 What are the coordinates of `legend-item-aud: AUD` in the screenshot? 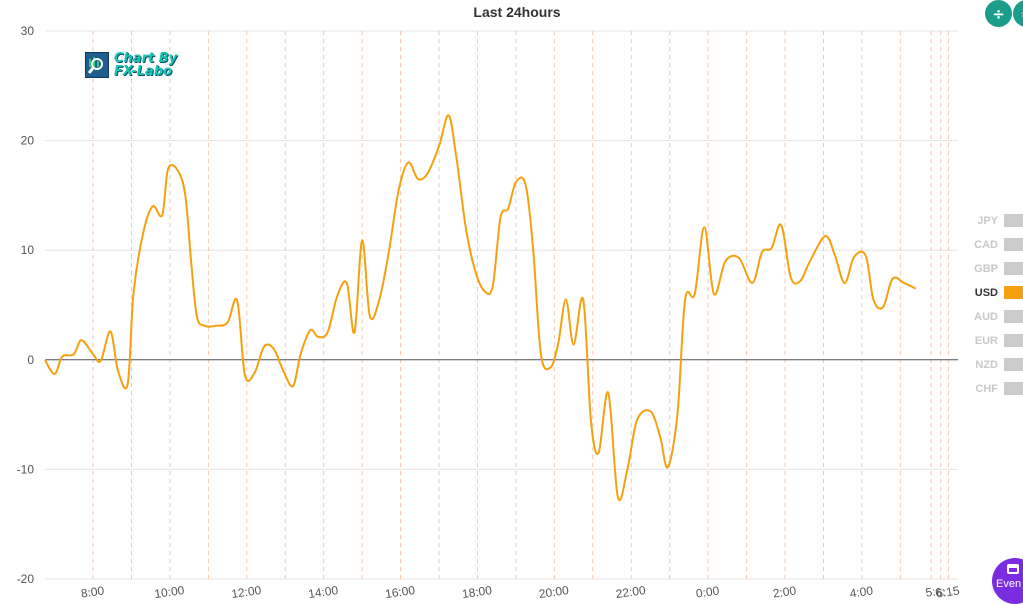 It's located at (998, 316).